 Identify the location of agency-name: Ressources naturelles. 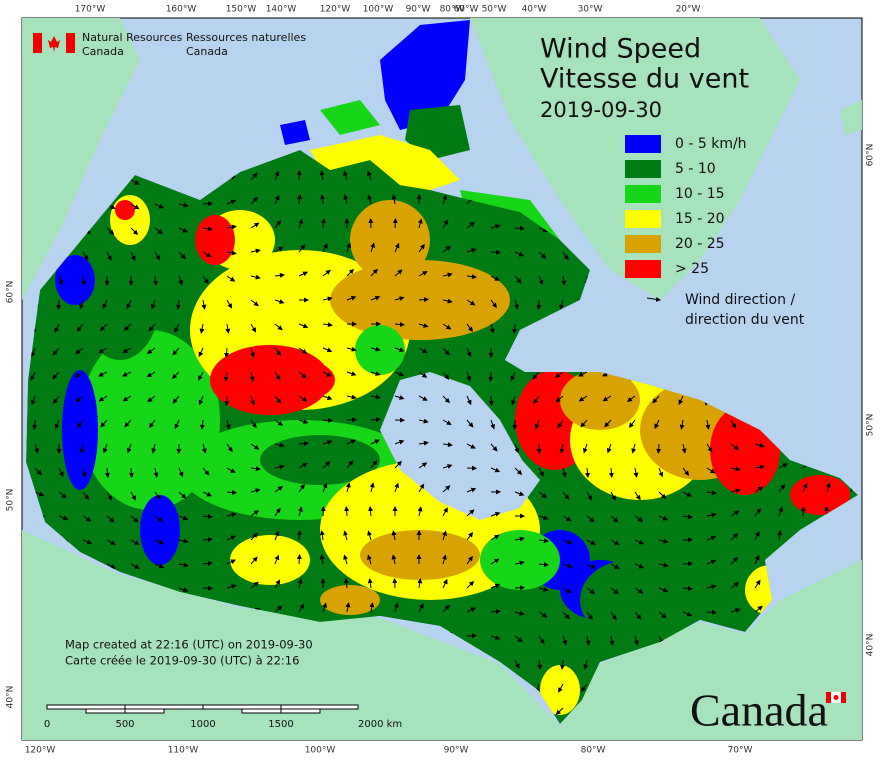
(246, 37).